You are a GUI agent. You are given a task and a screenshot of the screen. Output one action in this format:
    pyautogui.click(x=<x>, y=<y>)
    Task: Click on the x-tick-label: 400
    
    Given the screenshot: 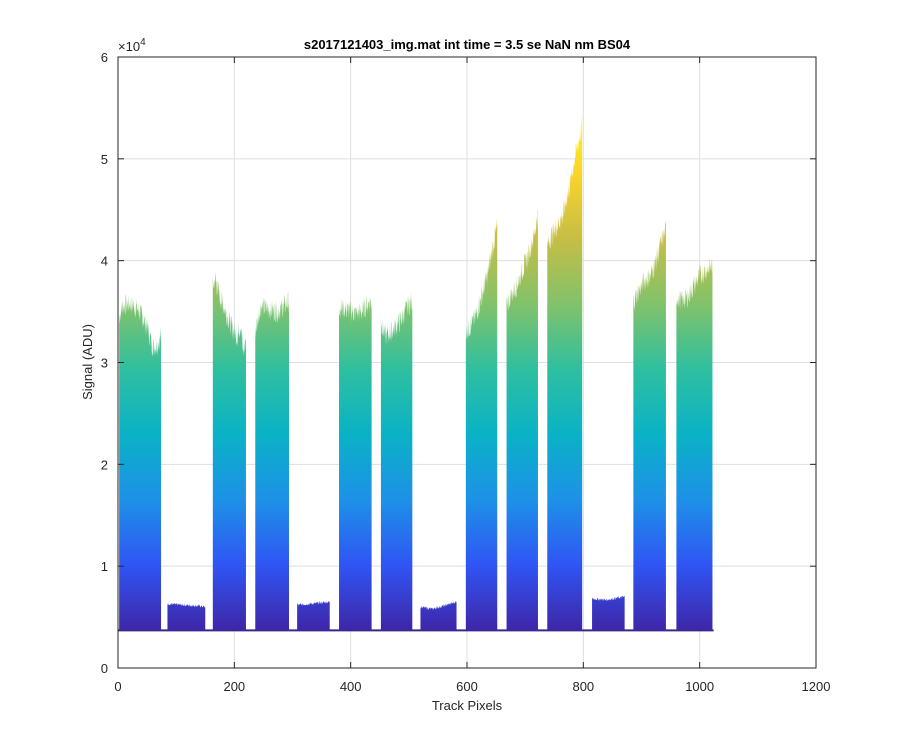 What is the action you would take?
    pyautogui.click(x=351, y=686)
    